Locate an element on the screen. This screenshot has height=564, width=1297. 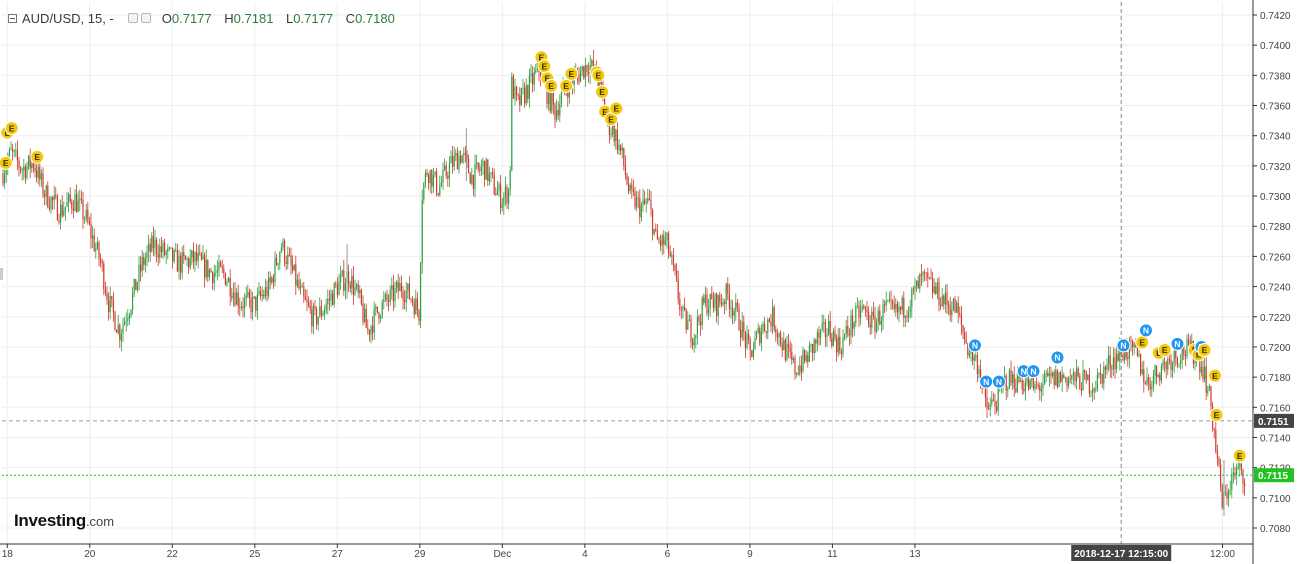
eye-icon is located at coordinates (132, 18).